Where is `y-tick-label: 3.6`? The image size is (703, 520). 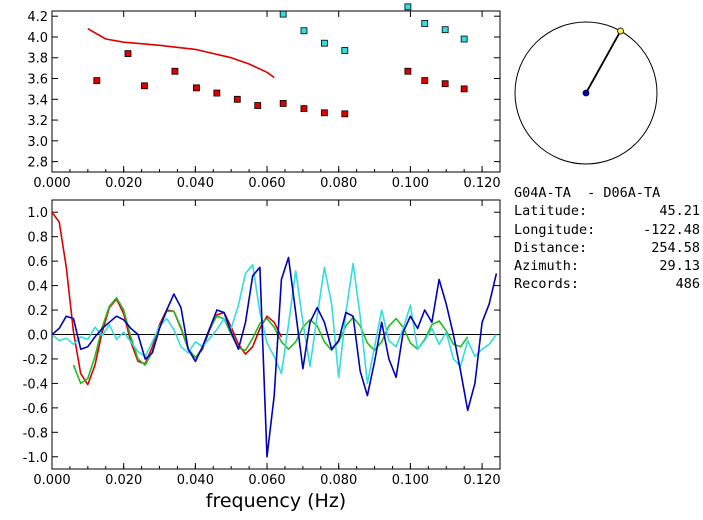
y-tick-label: 3.6 is located at coordinates (37, 80).